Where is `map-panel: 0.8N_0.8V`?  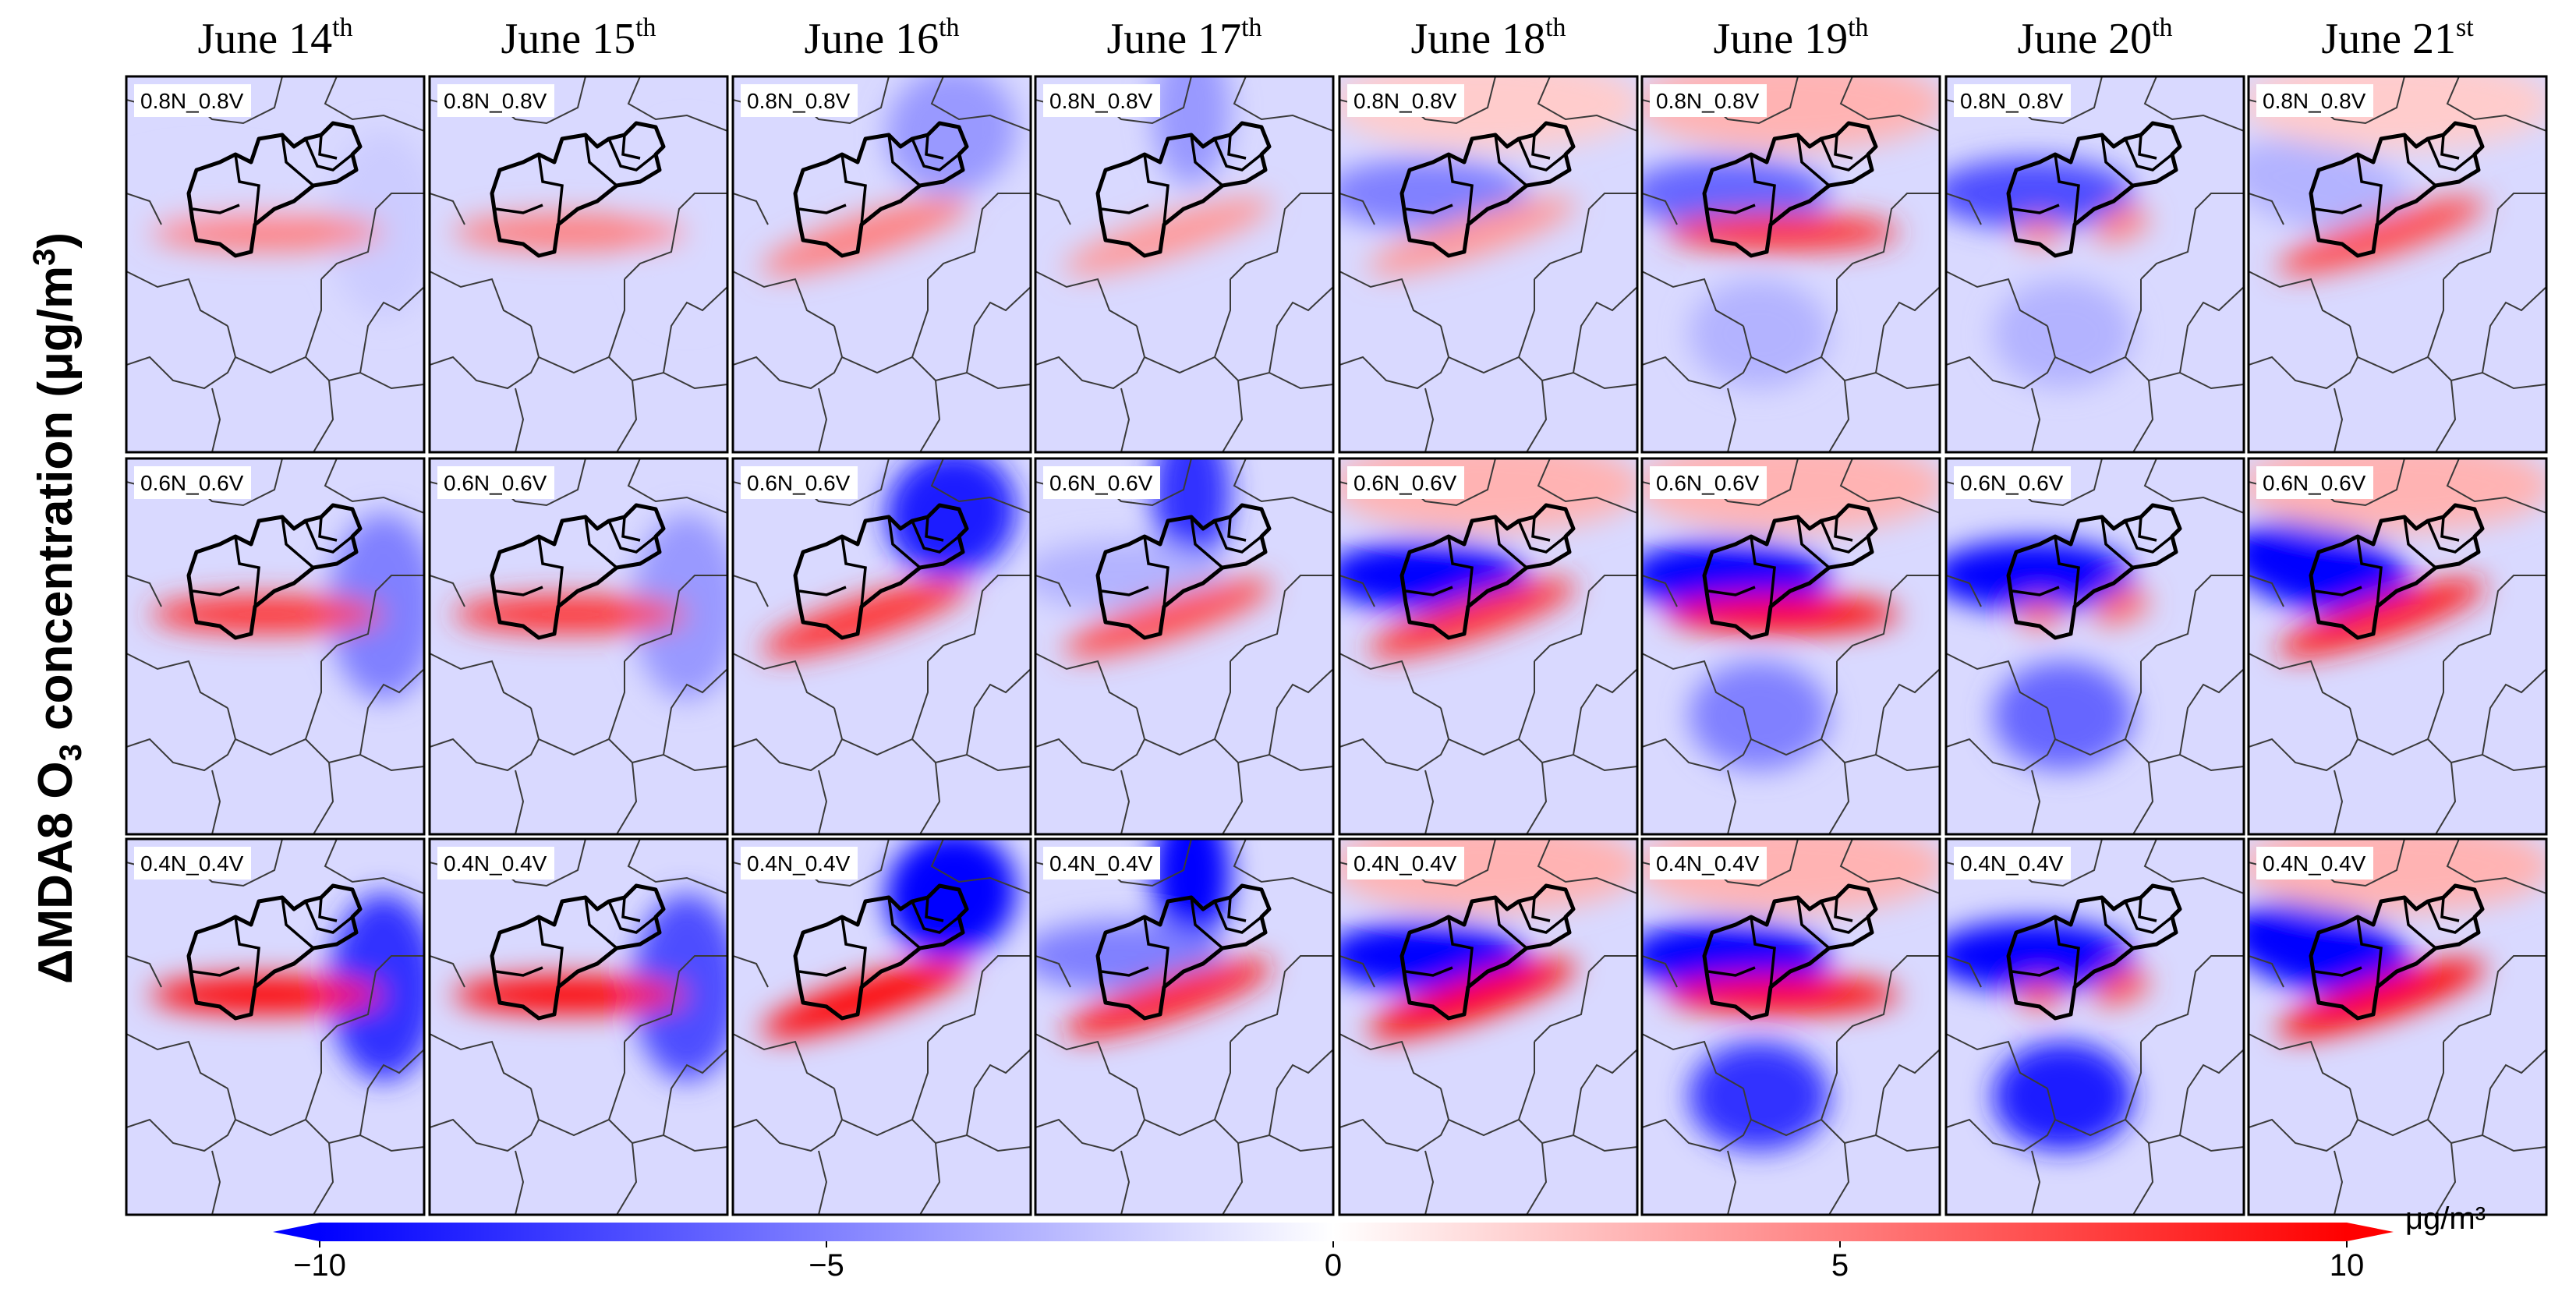 map-panel: 0.8N_0.8V is located at coordinates (578, 264).